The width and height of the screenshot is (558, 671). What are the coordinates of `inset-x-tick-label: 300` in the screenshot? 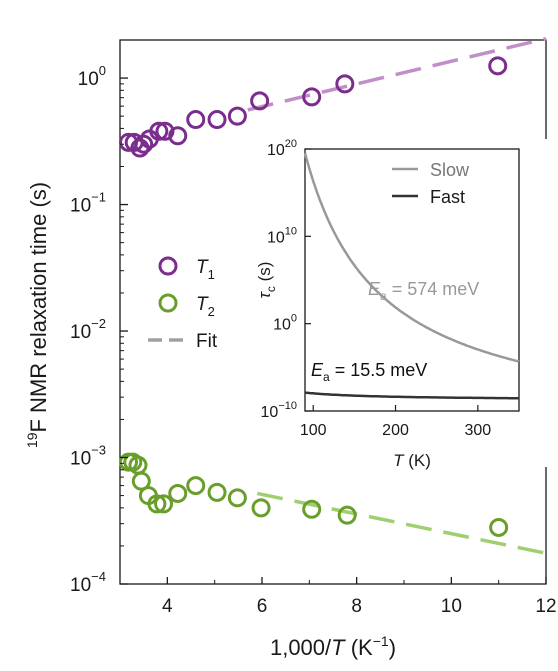 It's located at (477, 430).